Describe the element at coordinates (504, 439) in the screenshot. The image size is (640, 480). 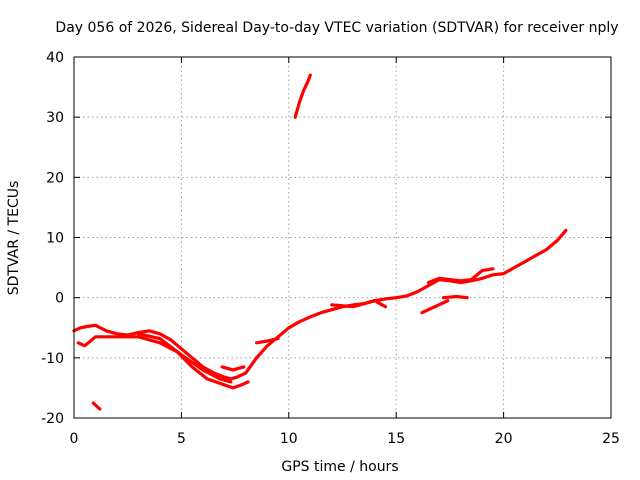
I see `x-tick-label: 20` at that location.